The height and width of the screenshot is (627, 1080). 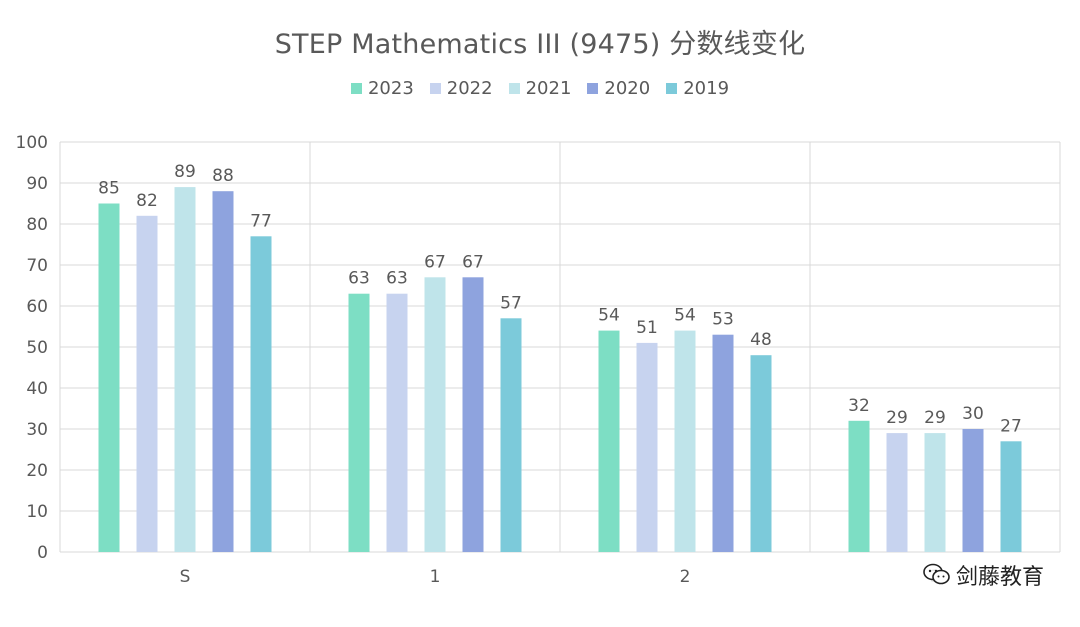 I want to click on legend-item: 2020, so click(x=618, y=88).